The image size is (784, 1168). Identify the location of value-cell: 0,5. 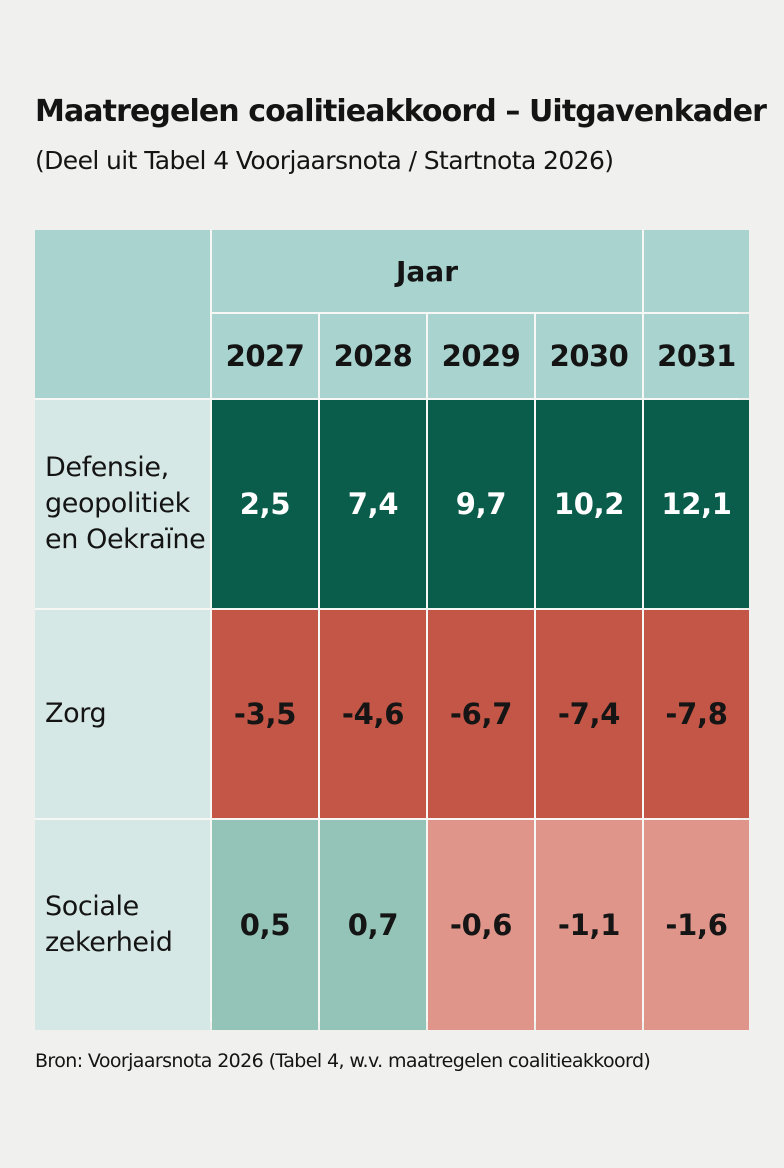
(265, 925).